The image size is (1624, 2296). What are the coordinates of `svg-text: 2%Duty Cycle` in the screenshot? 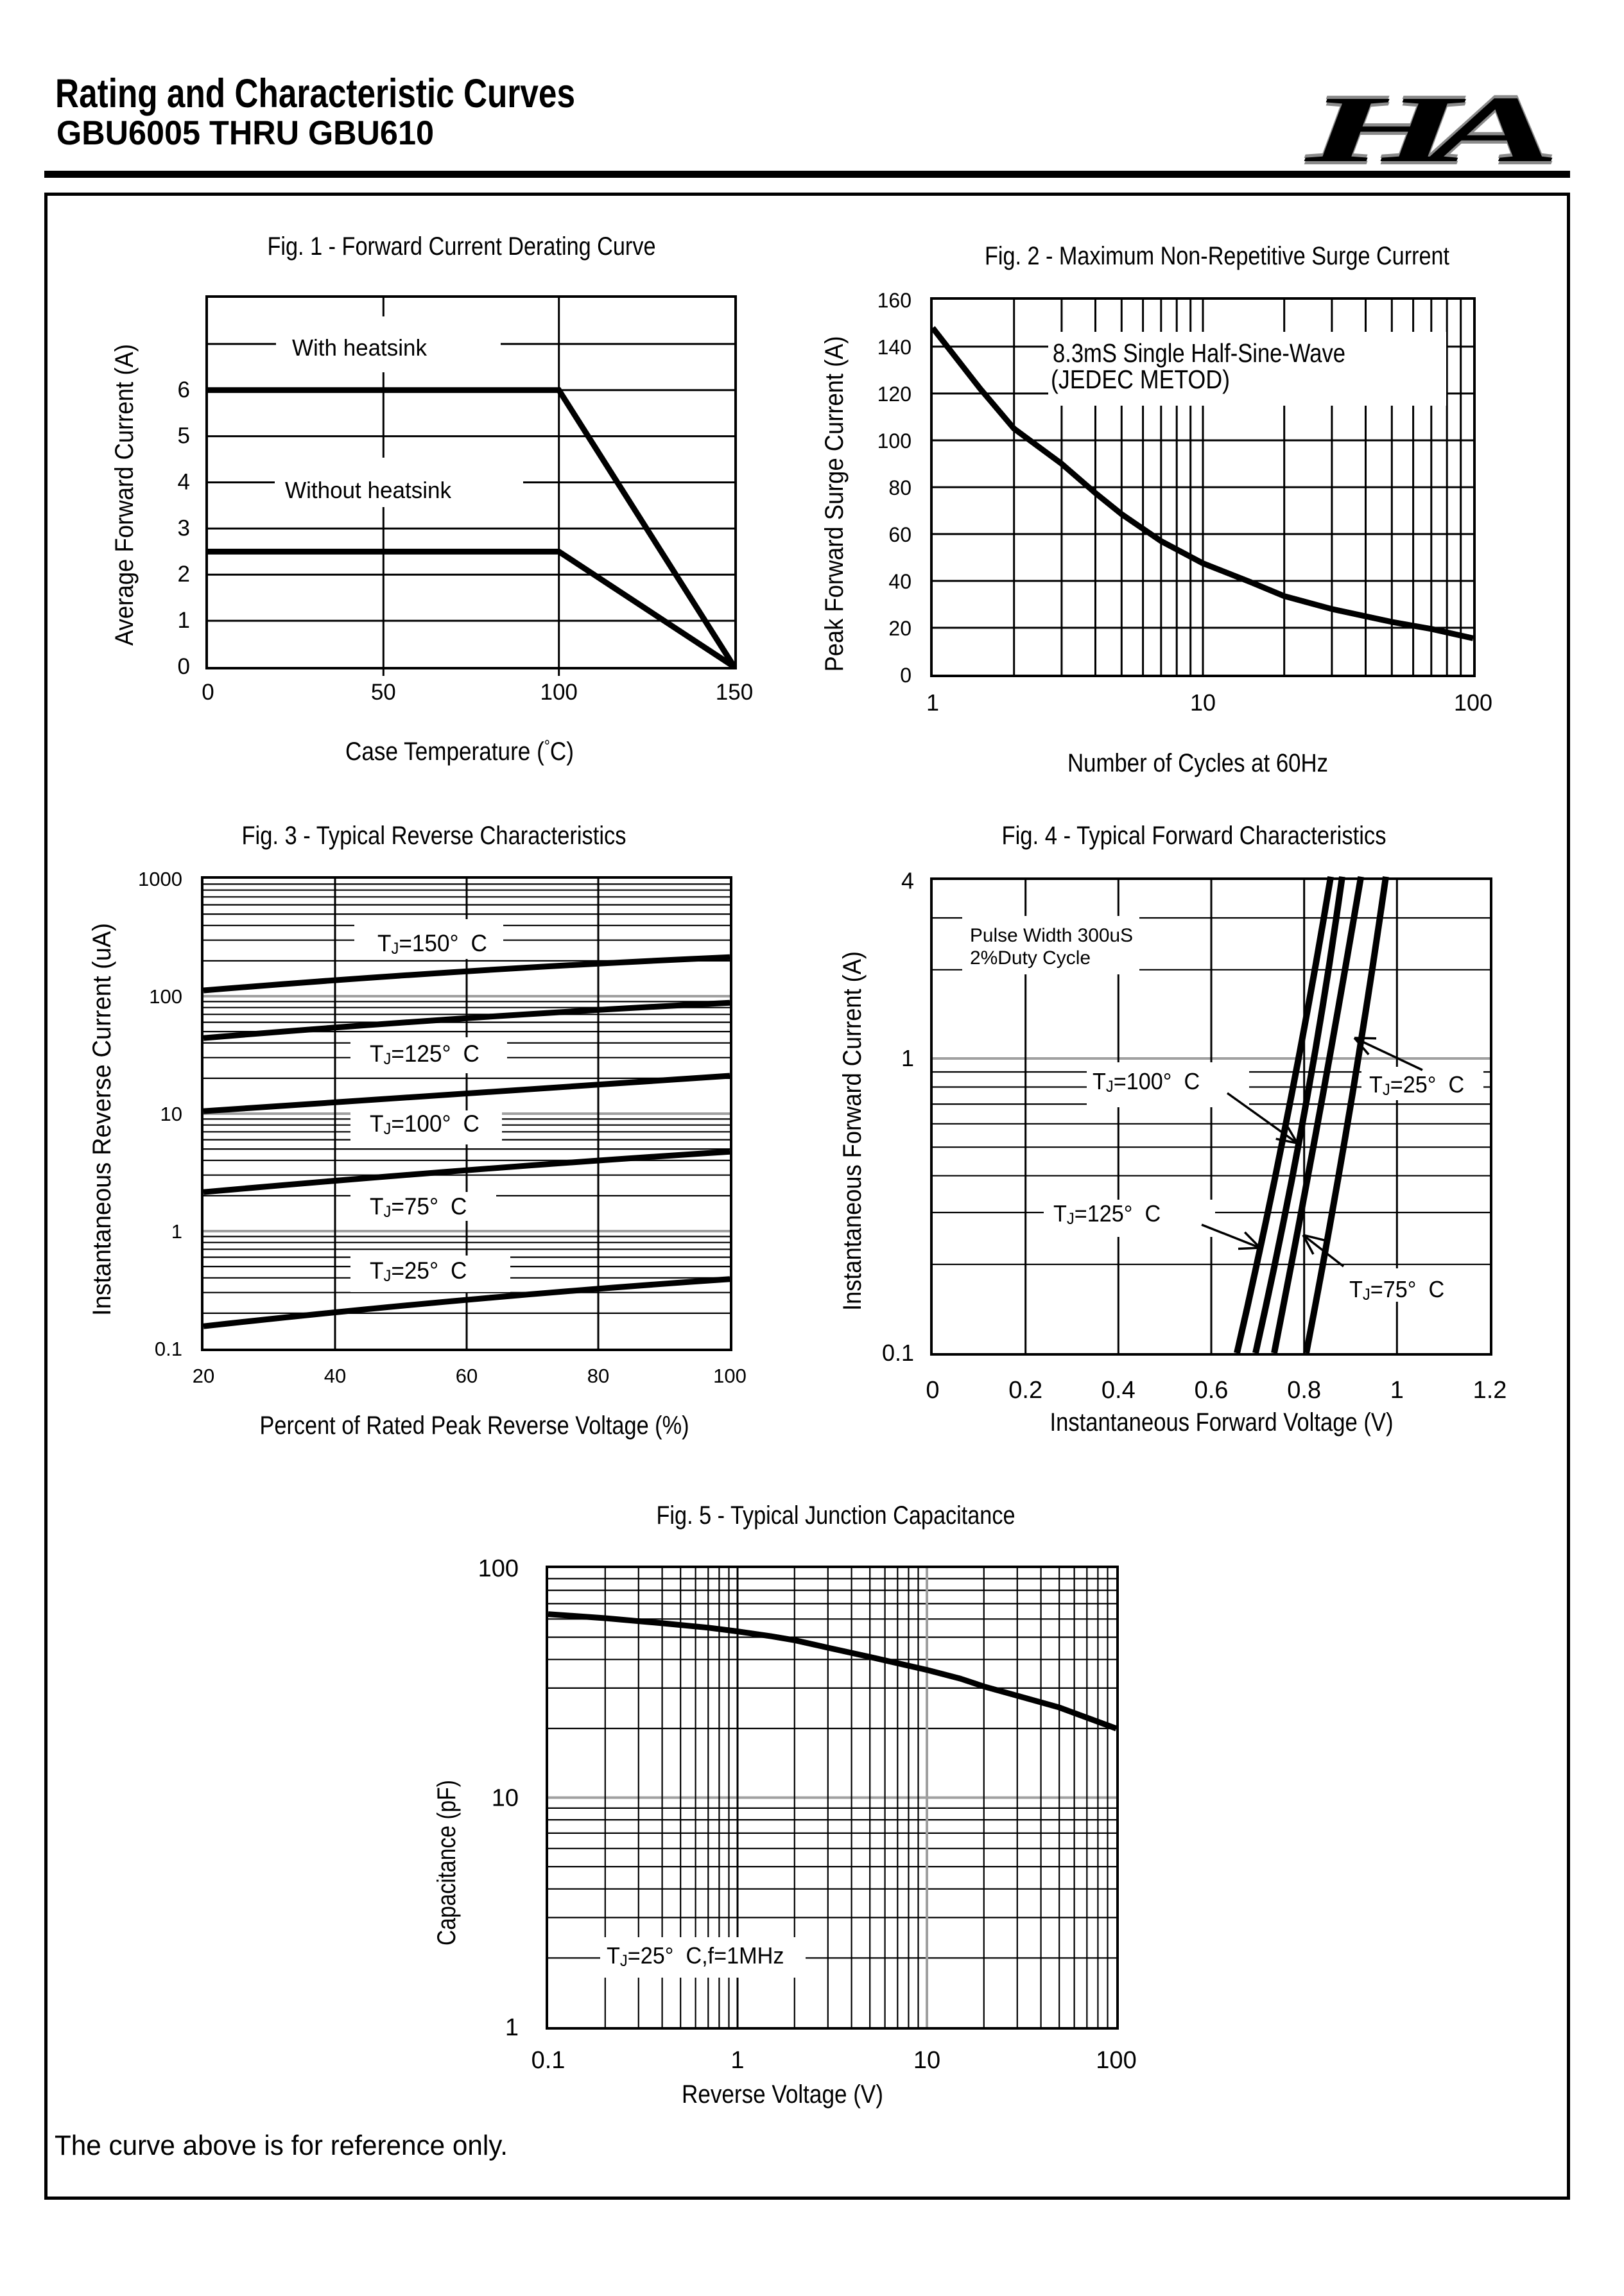 It's located at (1030, 958).